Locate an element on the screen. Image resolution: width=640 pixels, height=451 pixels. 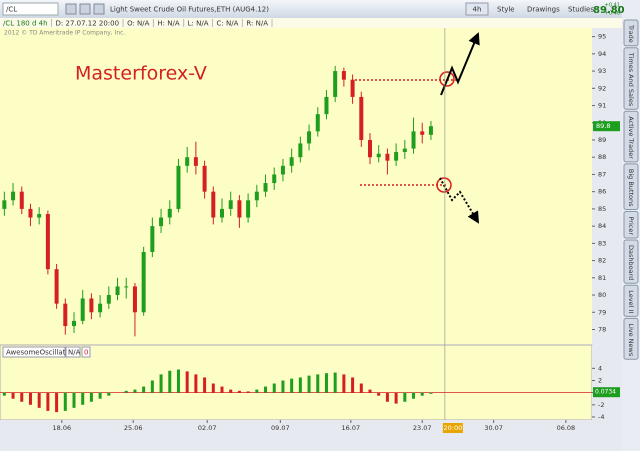
side-tab-label: Dashboard is located at coordinates (631, 262).